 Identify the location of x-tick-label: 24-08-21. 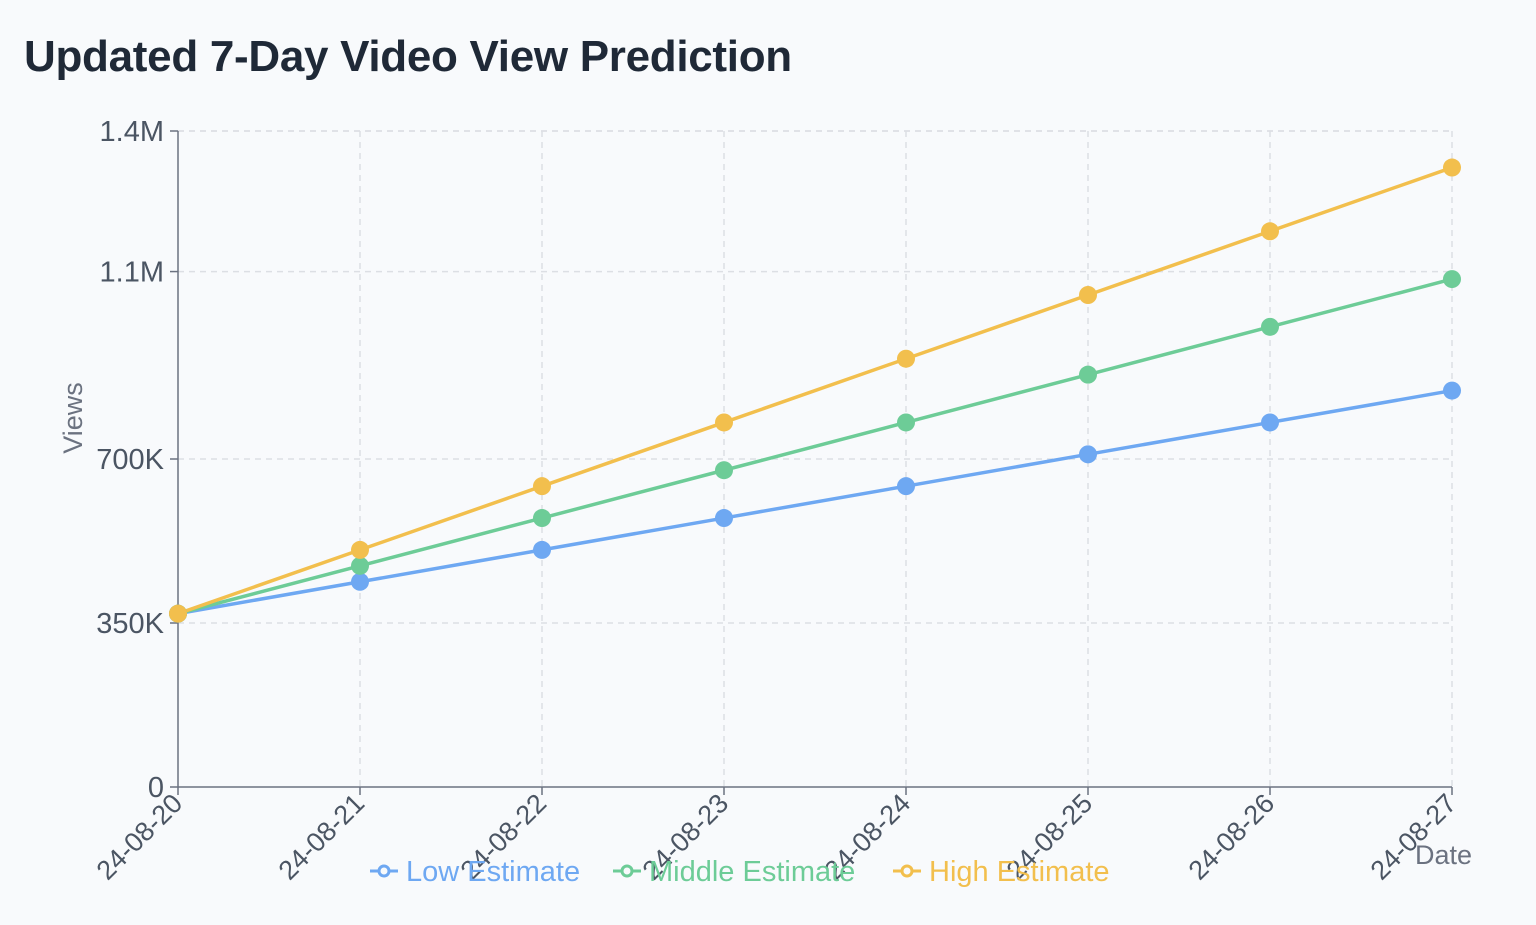
(322, 837).